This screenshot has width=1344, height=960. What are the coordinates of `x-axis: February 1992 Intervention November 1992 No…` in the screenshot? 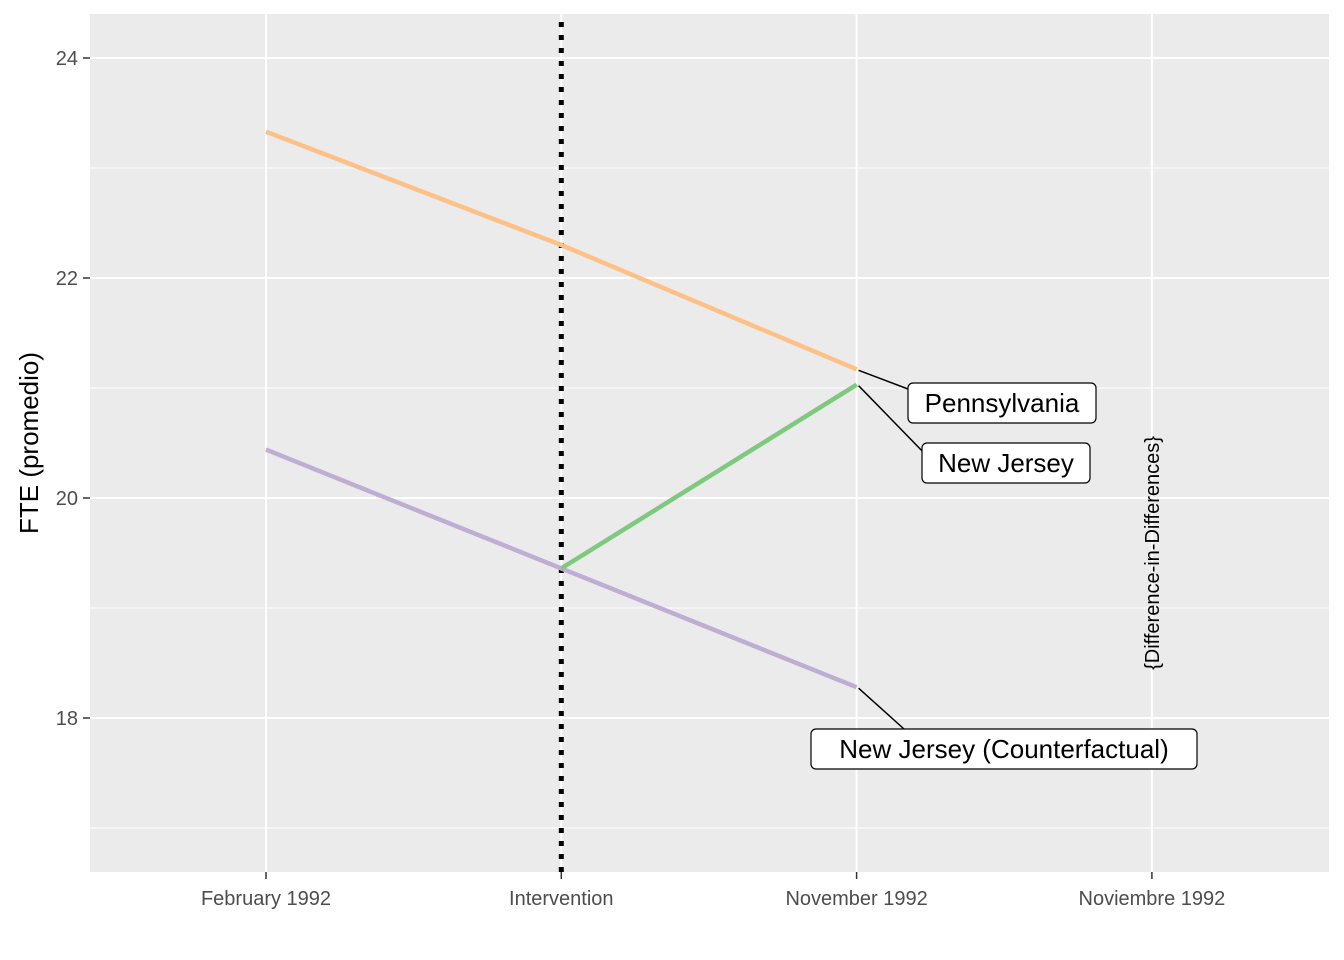 It's located at (713, 891).